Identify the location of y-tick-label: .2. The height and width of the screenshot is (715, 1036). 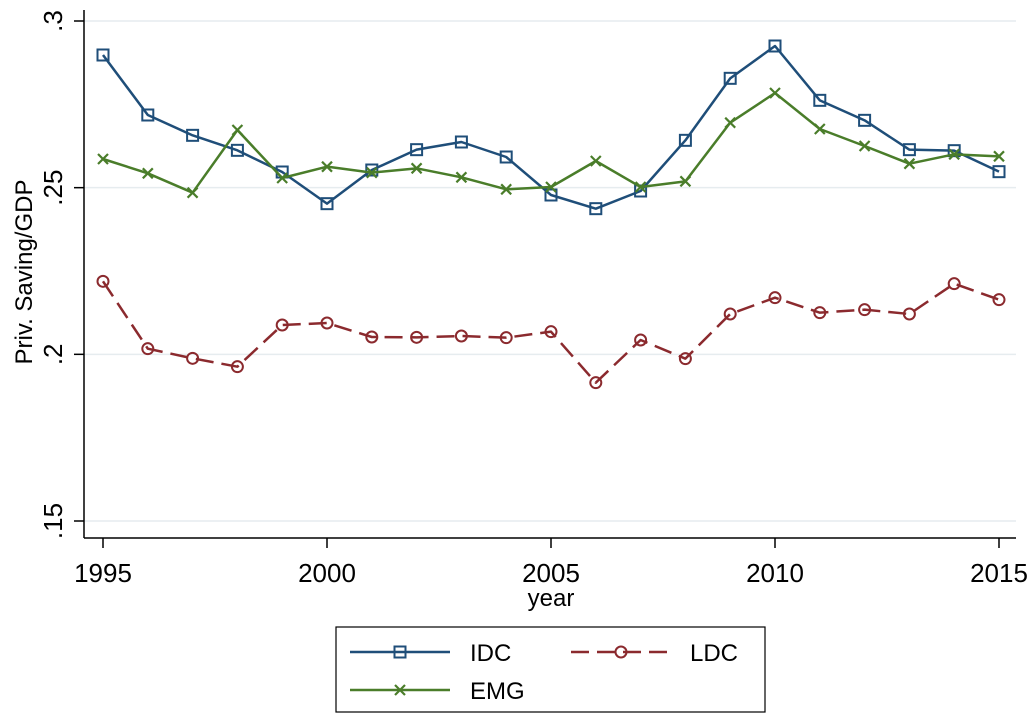
(53, 354).